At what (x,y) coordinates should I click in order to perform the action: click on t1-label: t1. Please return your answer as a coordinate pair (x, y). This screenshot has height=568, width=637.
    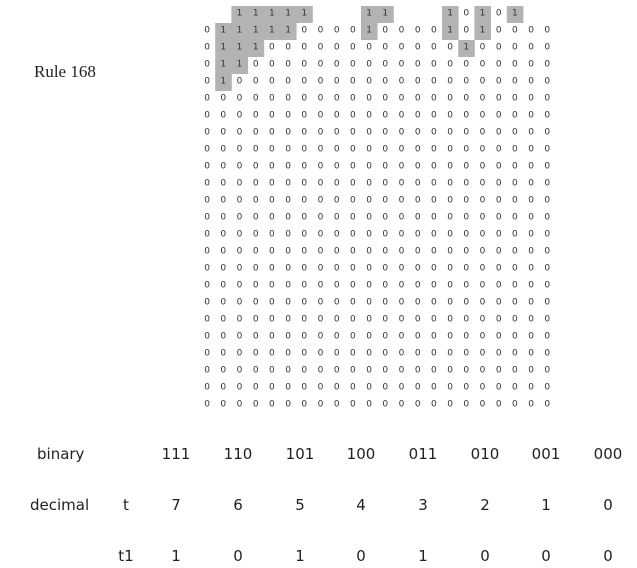
    Looking at the image, I should click on (126, 556).